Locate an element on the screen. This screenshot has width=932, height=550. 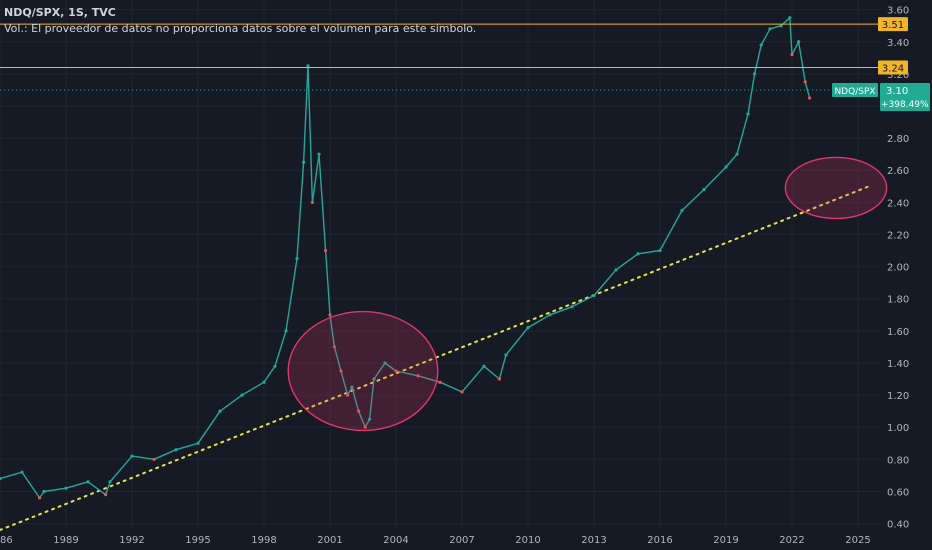
x-tick-label: 1995 is located at coordinates (197, 540).